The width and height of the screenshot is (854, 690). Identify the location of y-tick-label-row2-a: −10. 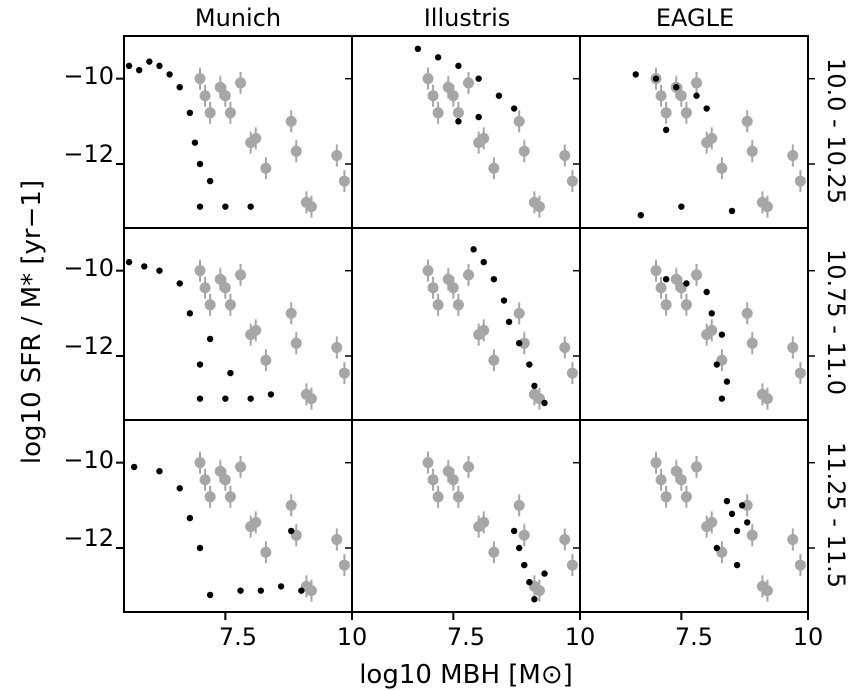
(88, 268).